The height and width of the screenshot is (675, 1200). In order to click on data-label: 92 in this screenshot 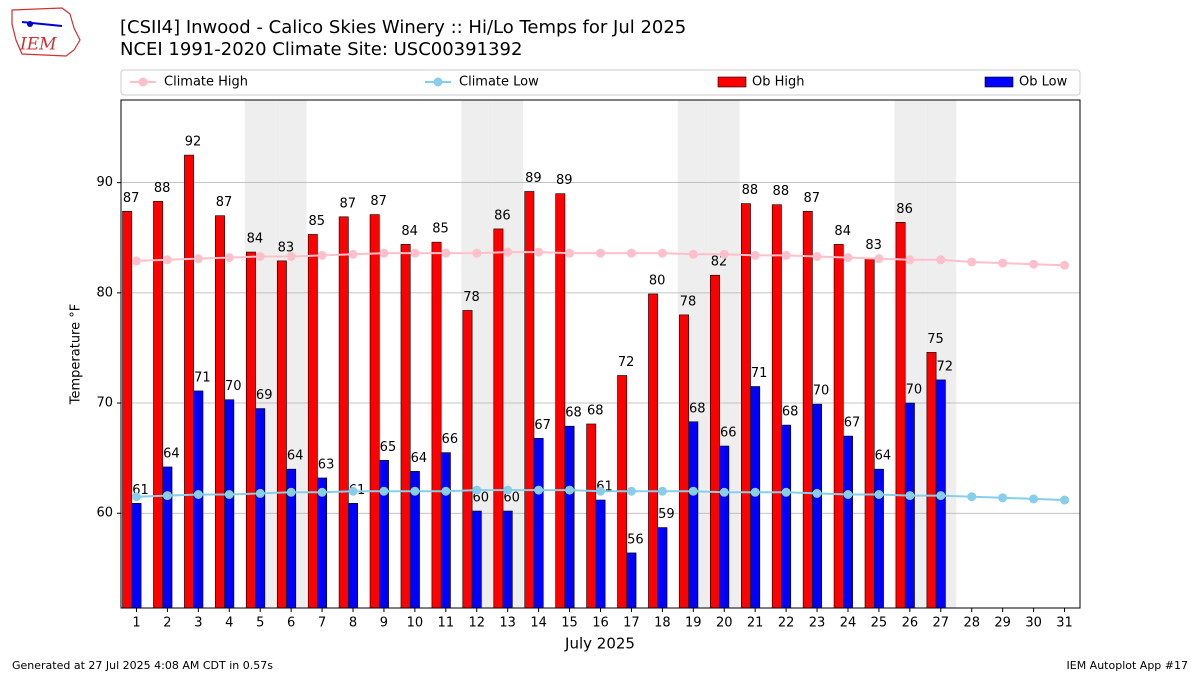, I will do `click(193, 142)`.